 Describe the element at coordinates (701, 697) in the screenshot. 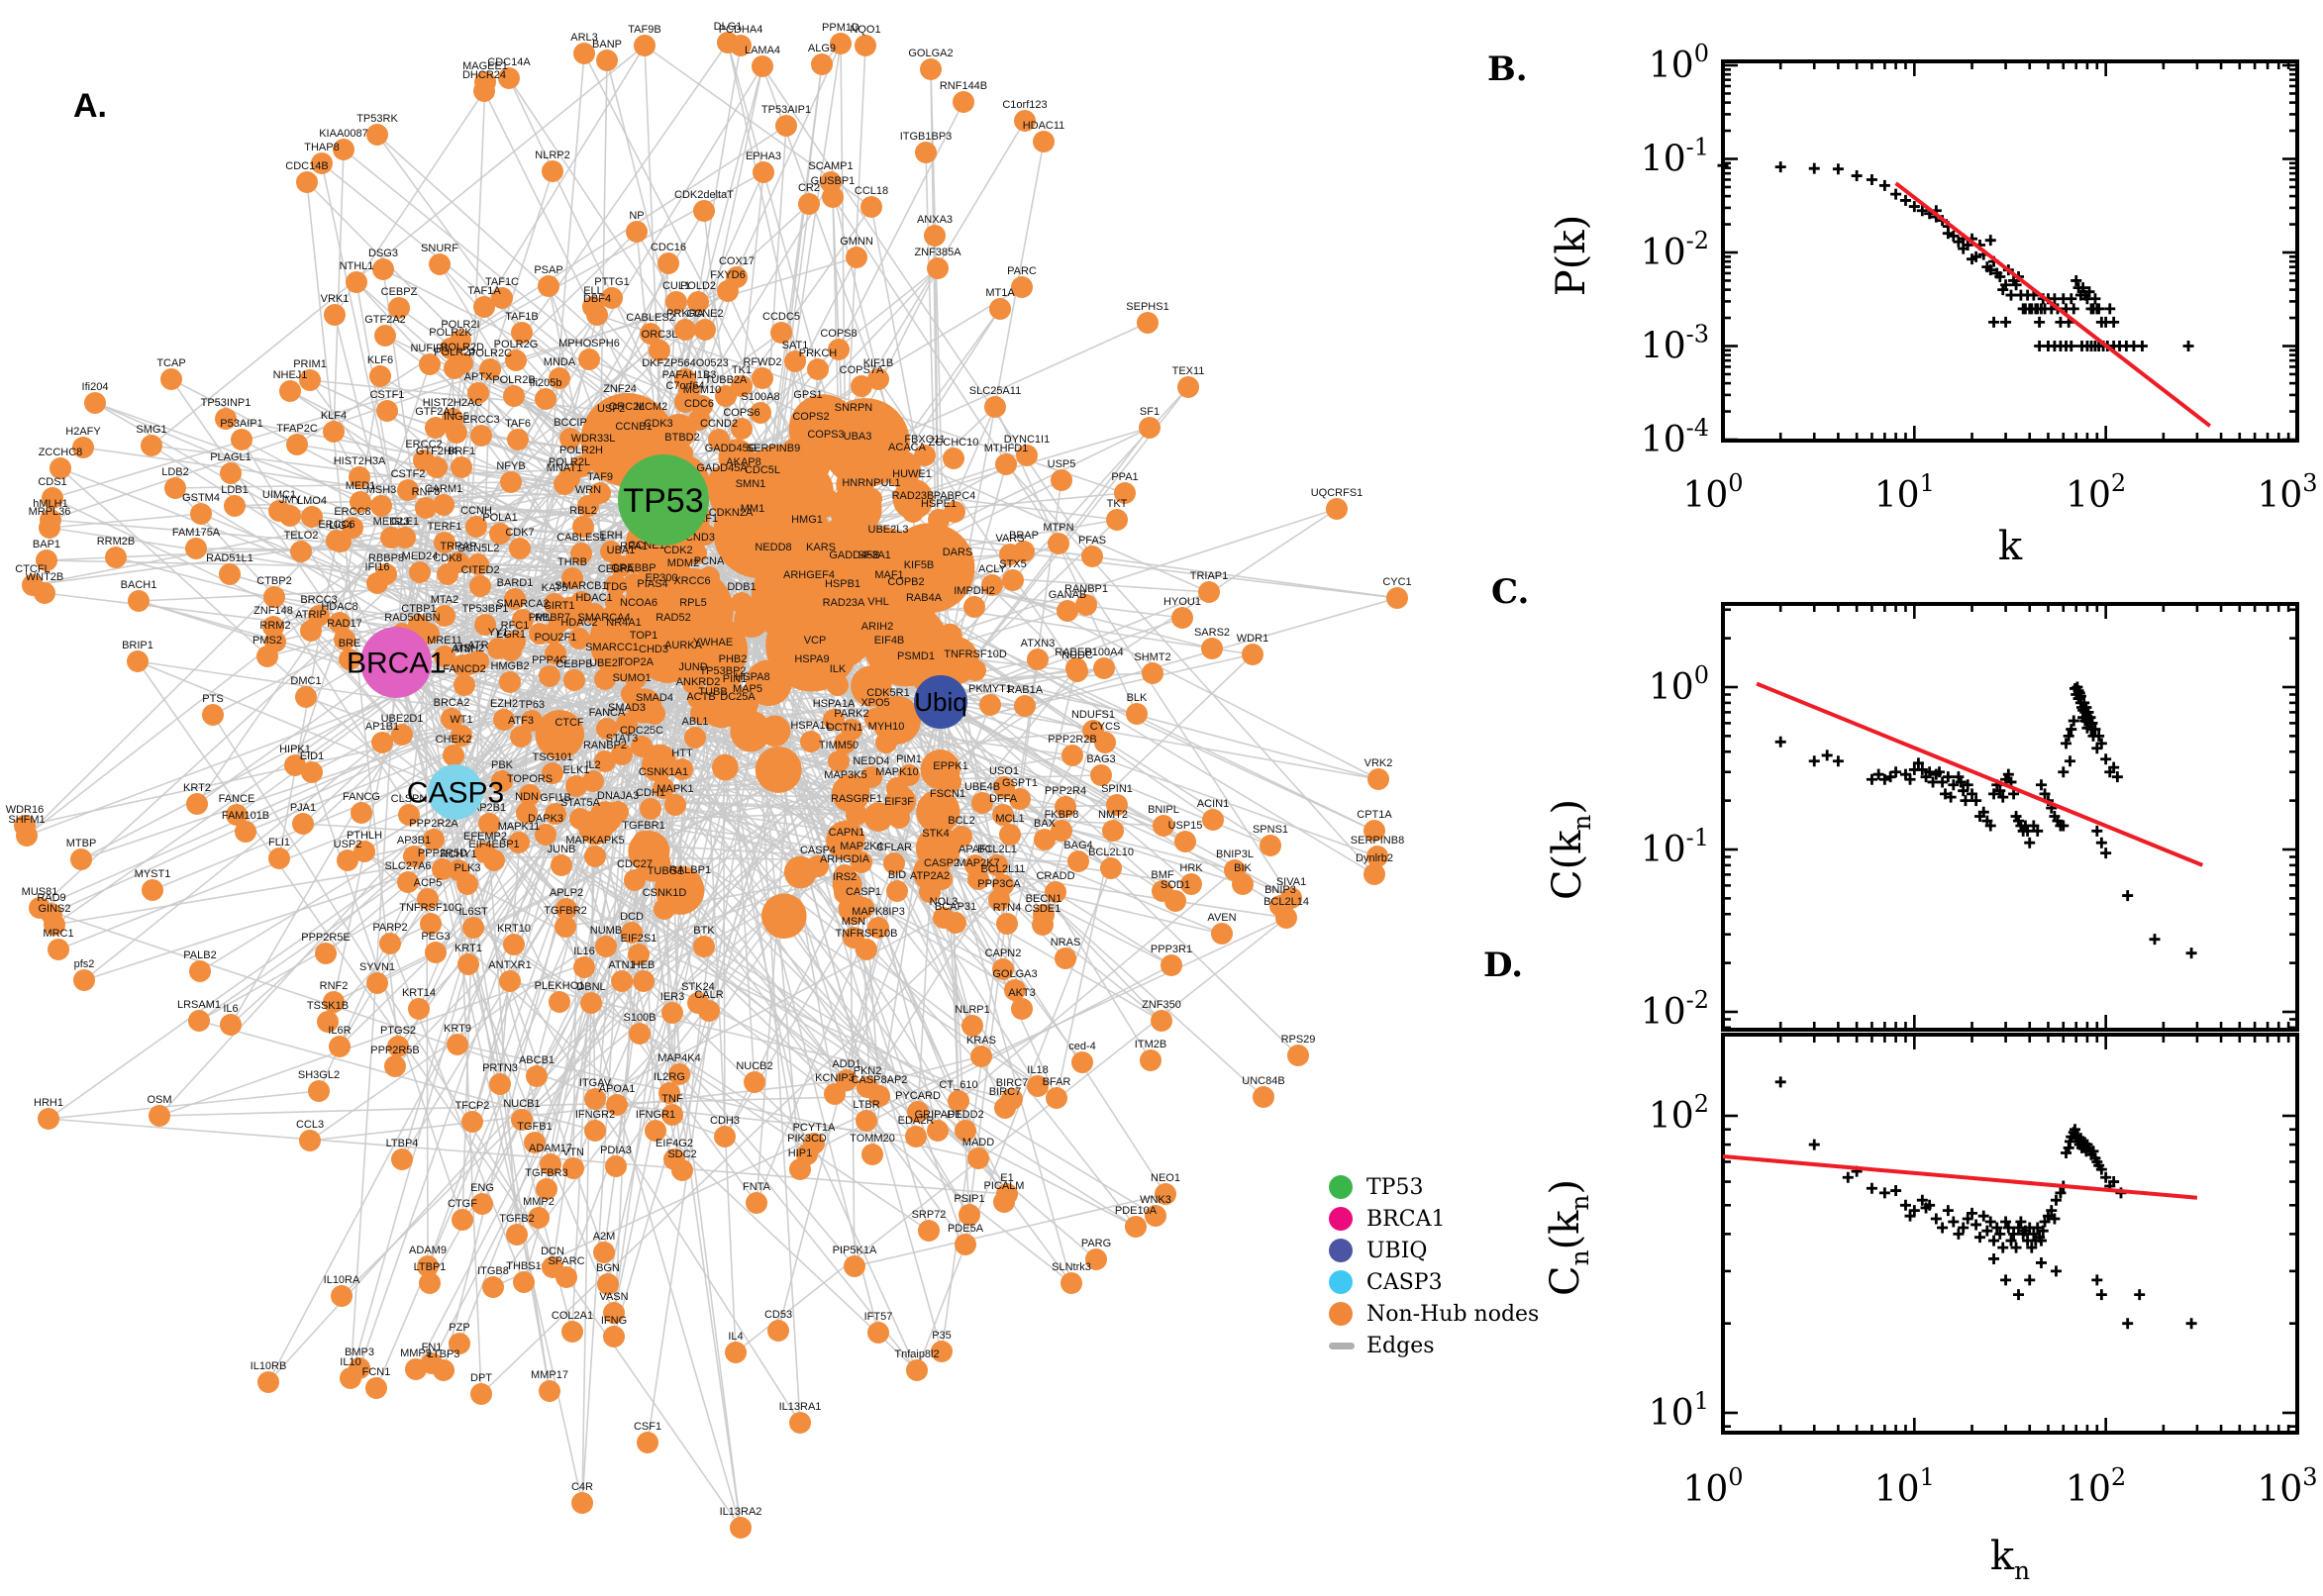

I see `network-node-label: ACTB` at that location.